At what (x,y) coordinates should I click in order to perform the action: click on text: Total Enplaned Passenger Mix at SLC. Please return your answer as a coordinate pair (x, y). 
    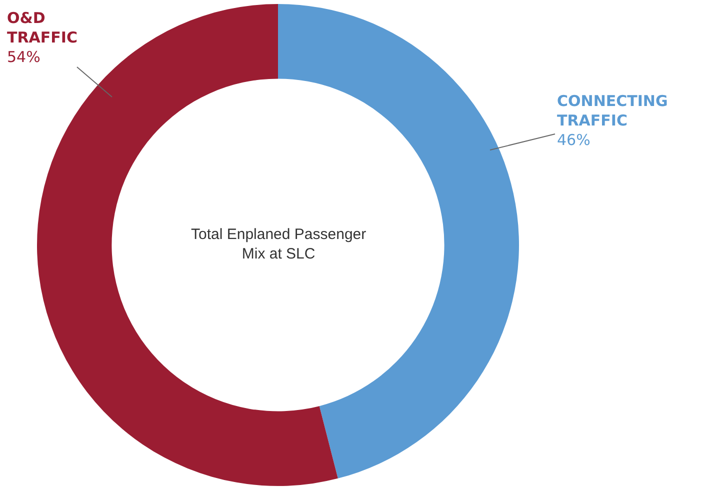
    Looking at the image, I should click on (278, 244).